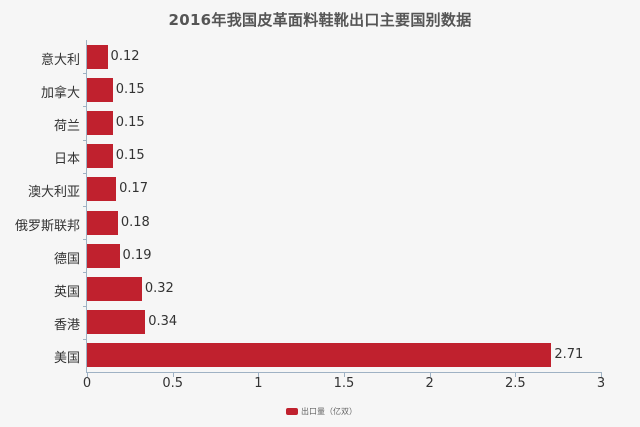 This screenshot has height=427, width=640. What do you see at coordinates (66, 160) in the screenshot?
I see `category-label: 日本` at bounding box center [66, 160].